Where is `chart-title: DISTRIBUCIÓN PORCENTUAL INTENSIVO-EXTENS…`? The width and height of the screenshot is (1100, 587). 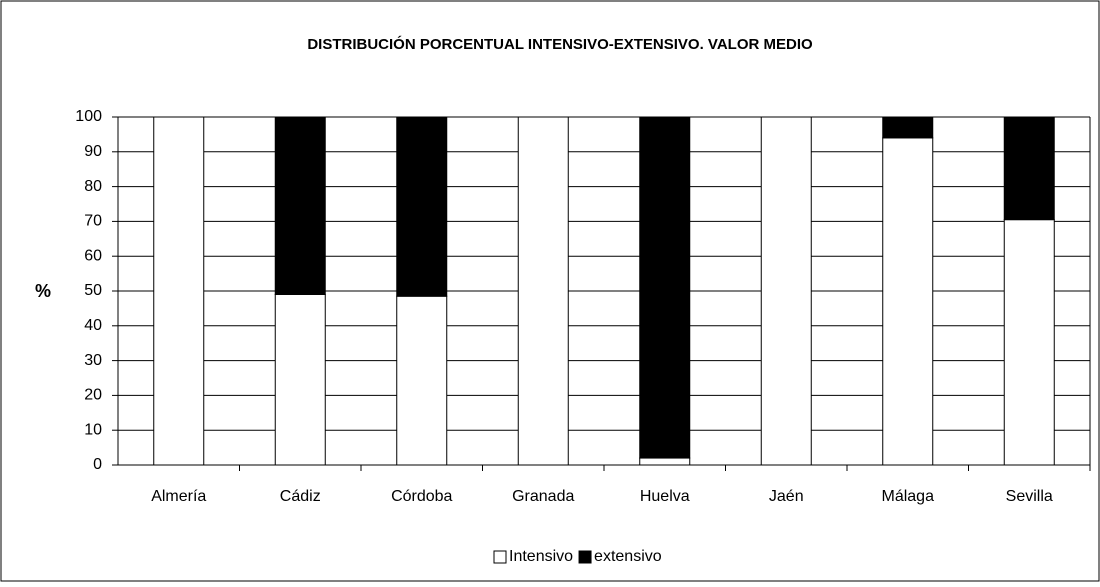 chart-title: DISTRIBUCIÓN PORCENTUAL INTENSIVO-EXTENS… is located at coordinates (560, 44).